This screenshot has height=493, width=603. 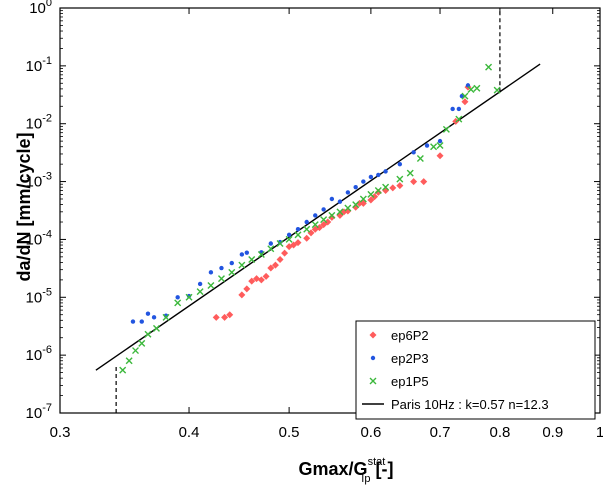 What do you see at coordinates (410, 335) in the screenshot?
I see `legend-label: ep6P2` at bounding box center [410, 335].